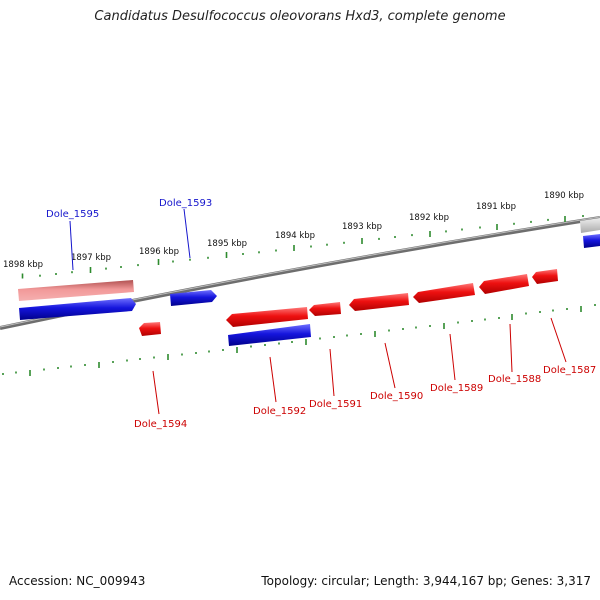  What do you see at coordinates (160, 424) in the screenshot?
I see `gene-label-dole-1594: Dole_1594` at bounding box center [160, 424].